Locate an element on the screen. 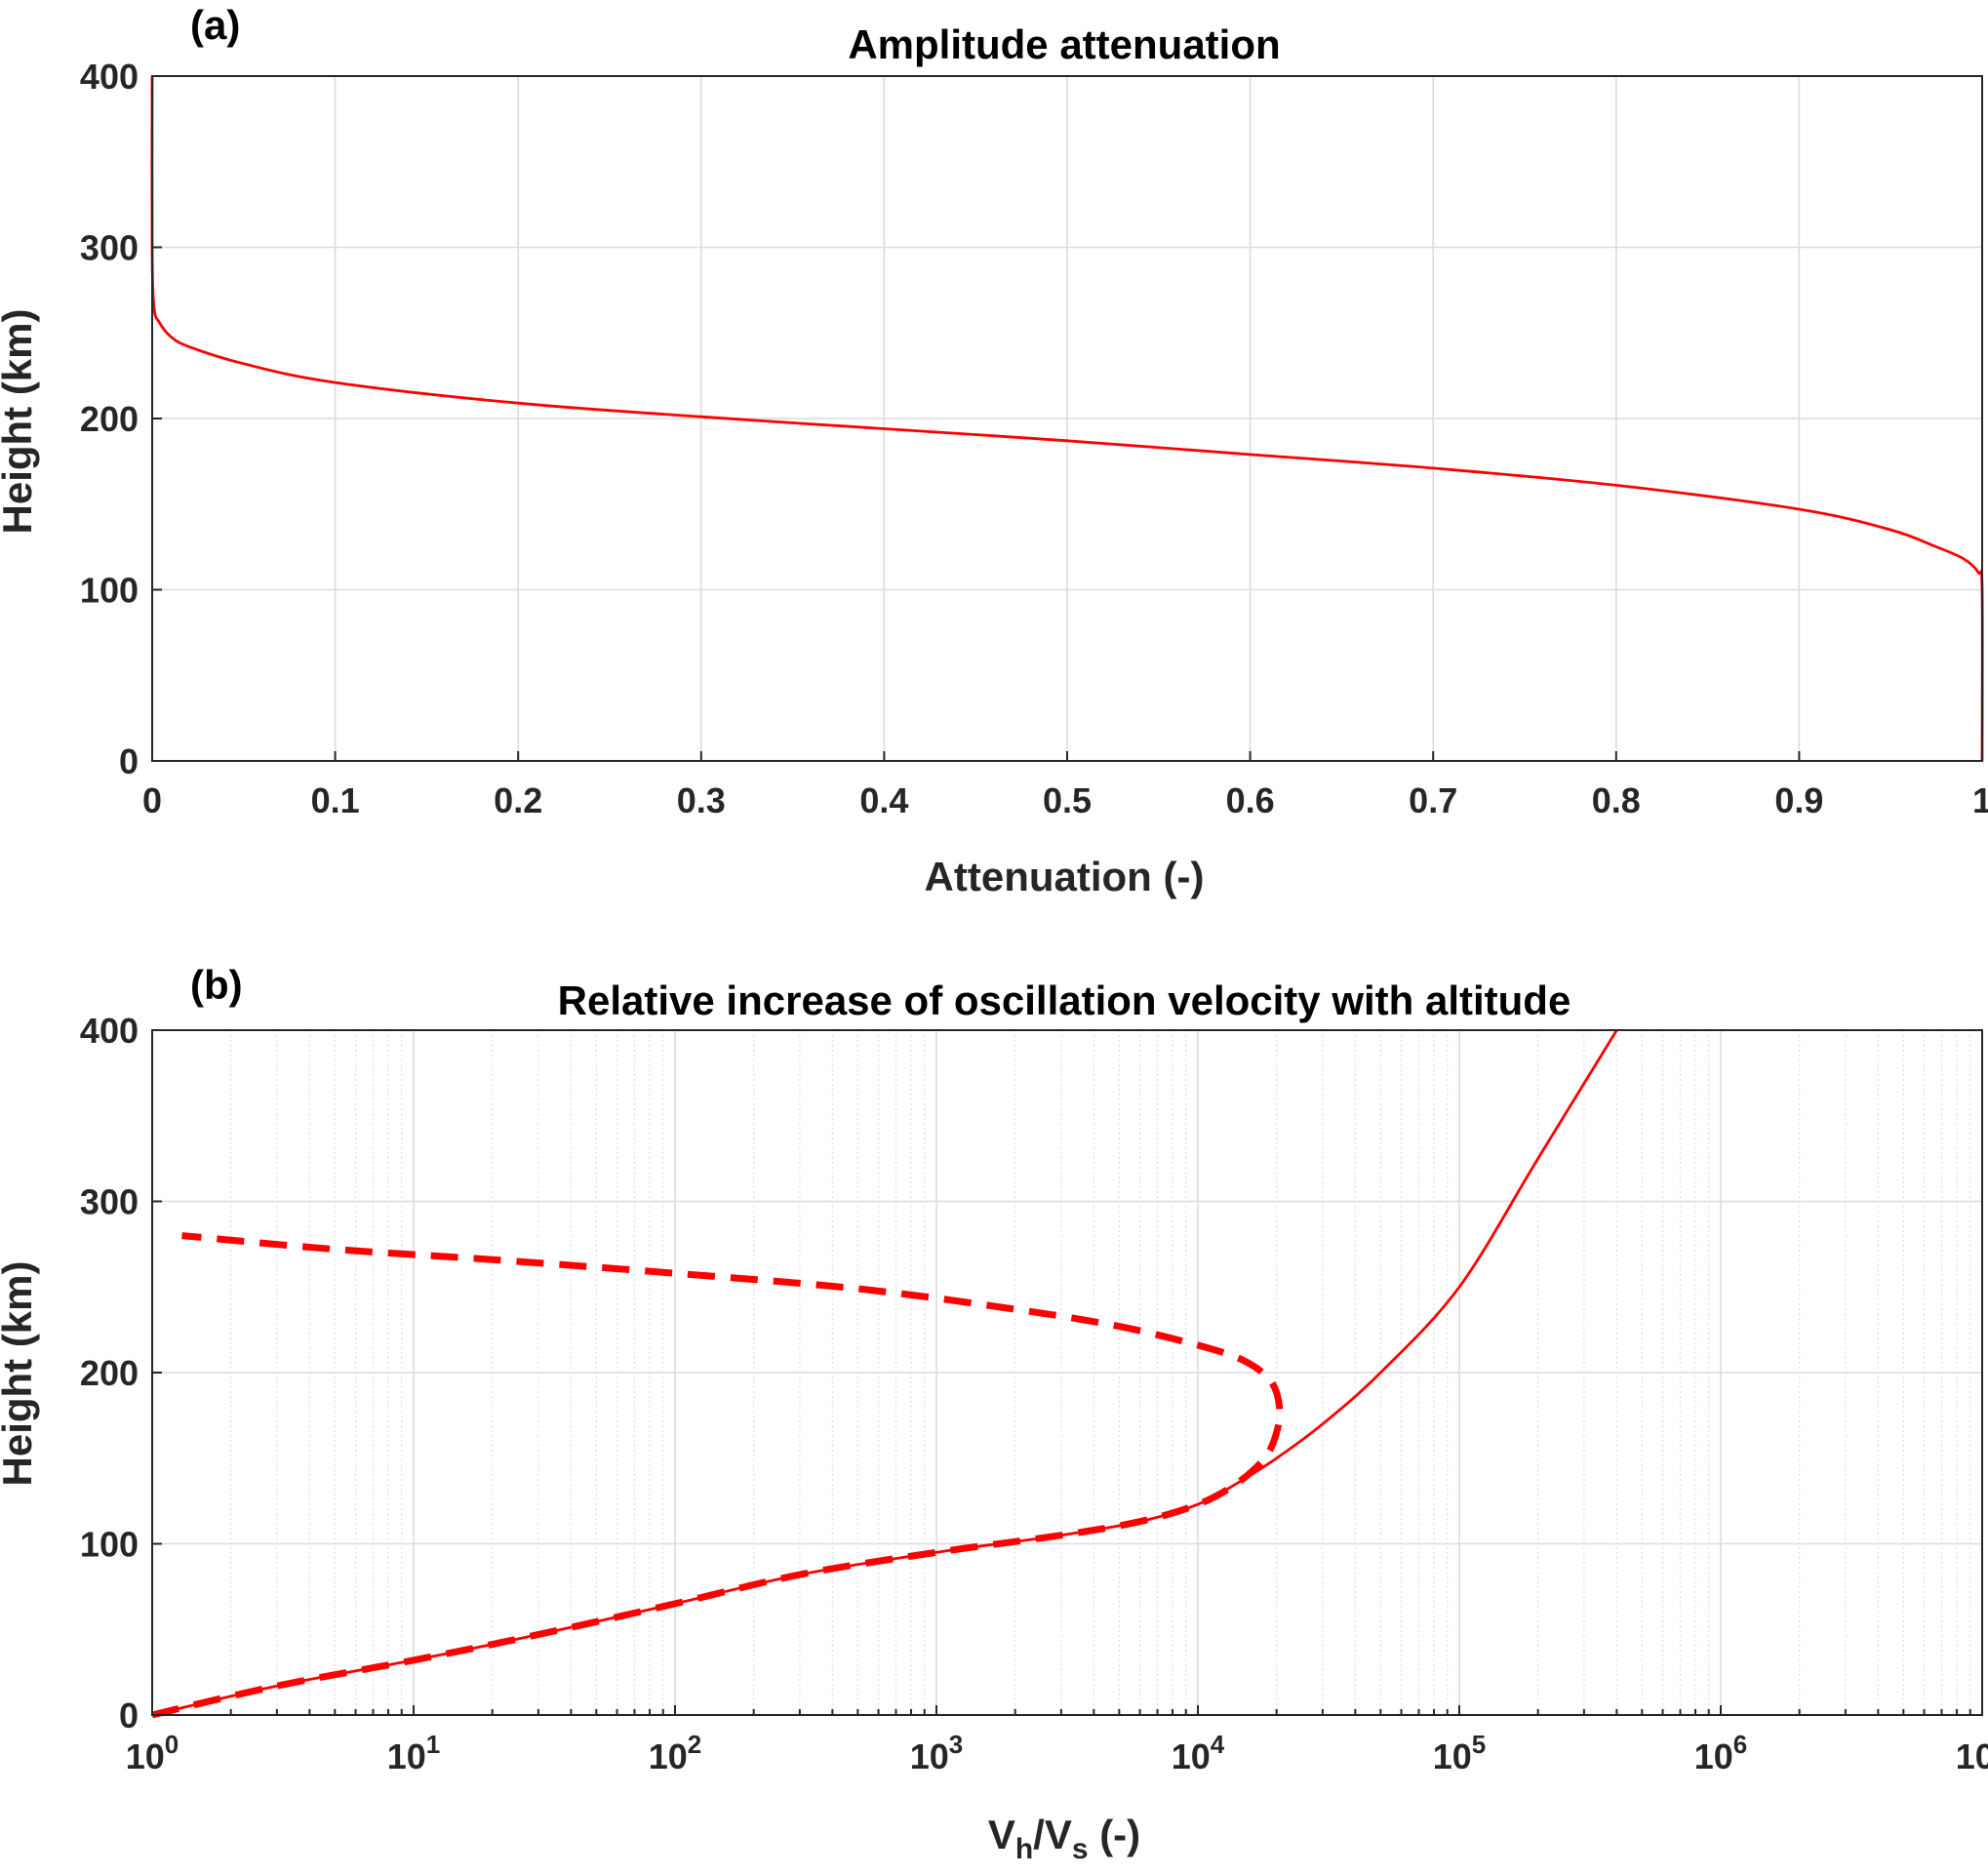  x-tick-label: 0.5 is located at coordinates (1068, 800).